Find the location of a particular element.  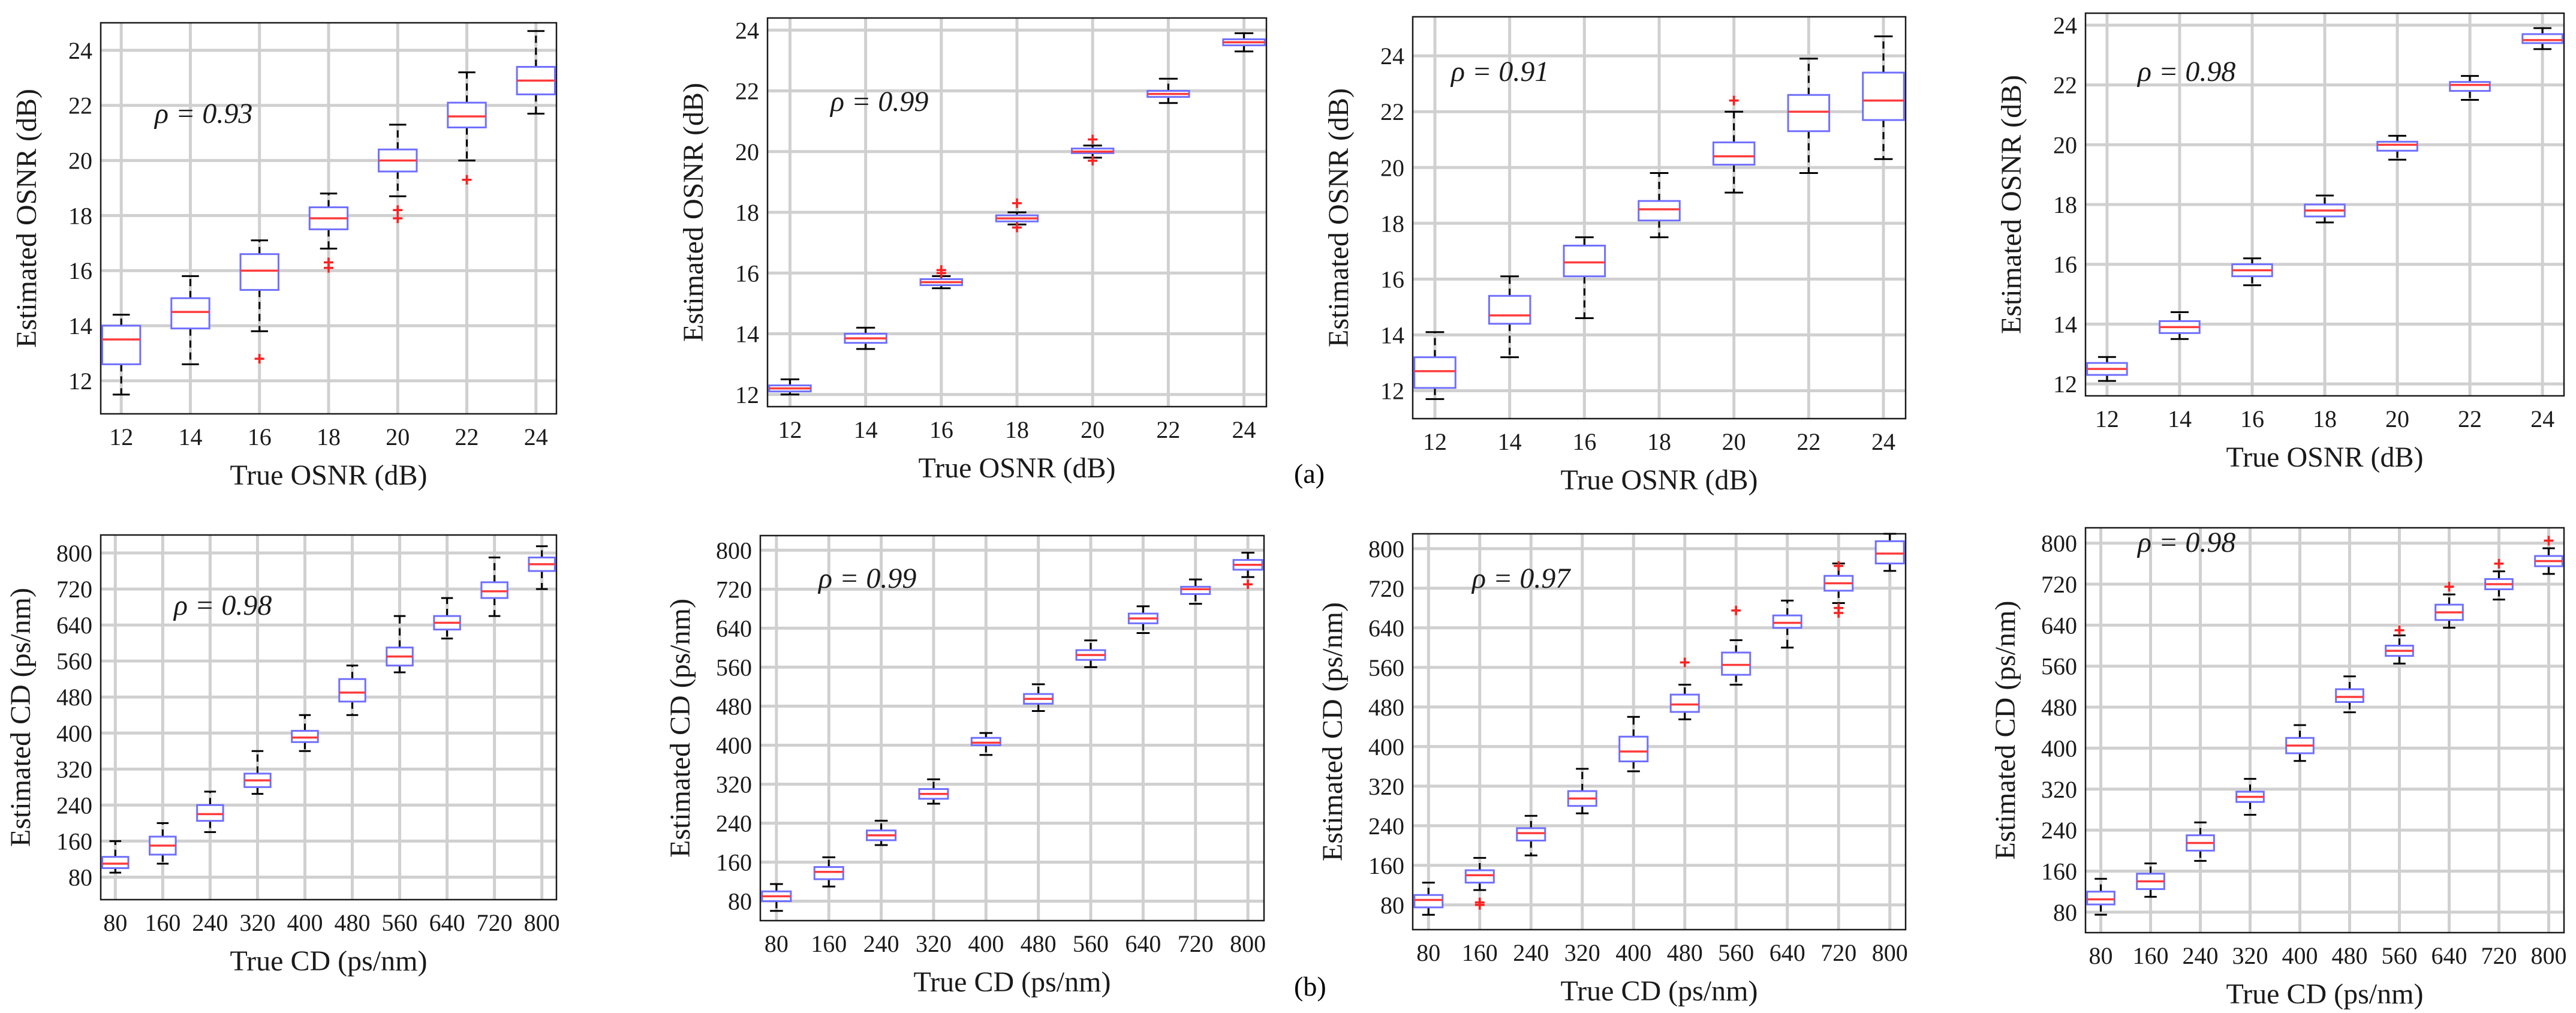

x-axis-label: True CD (ps/nm) is located at coordinates (1013, 982).